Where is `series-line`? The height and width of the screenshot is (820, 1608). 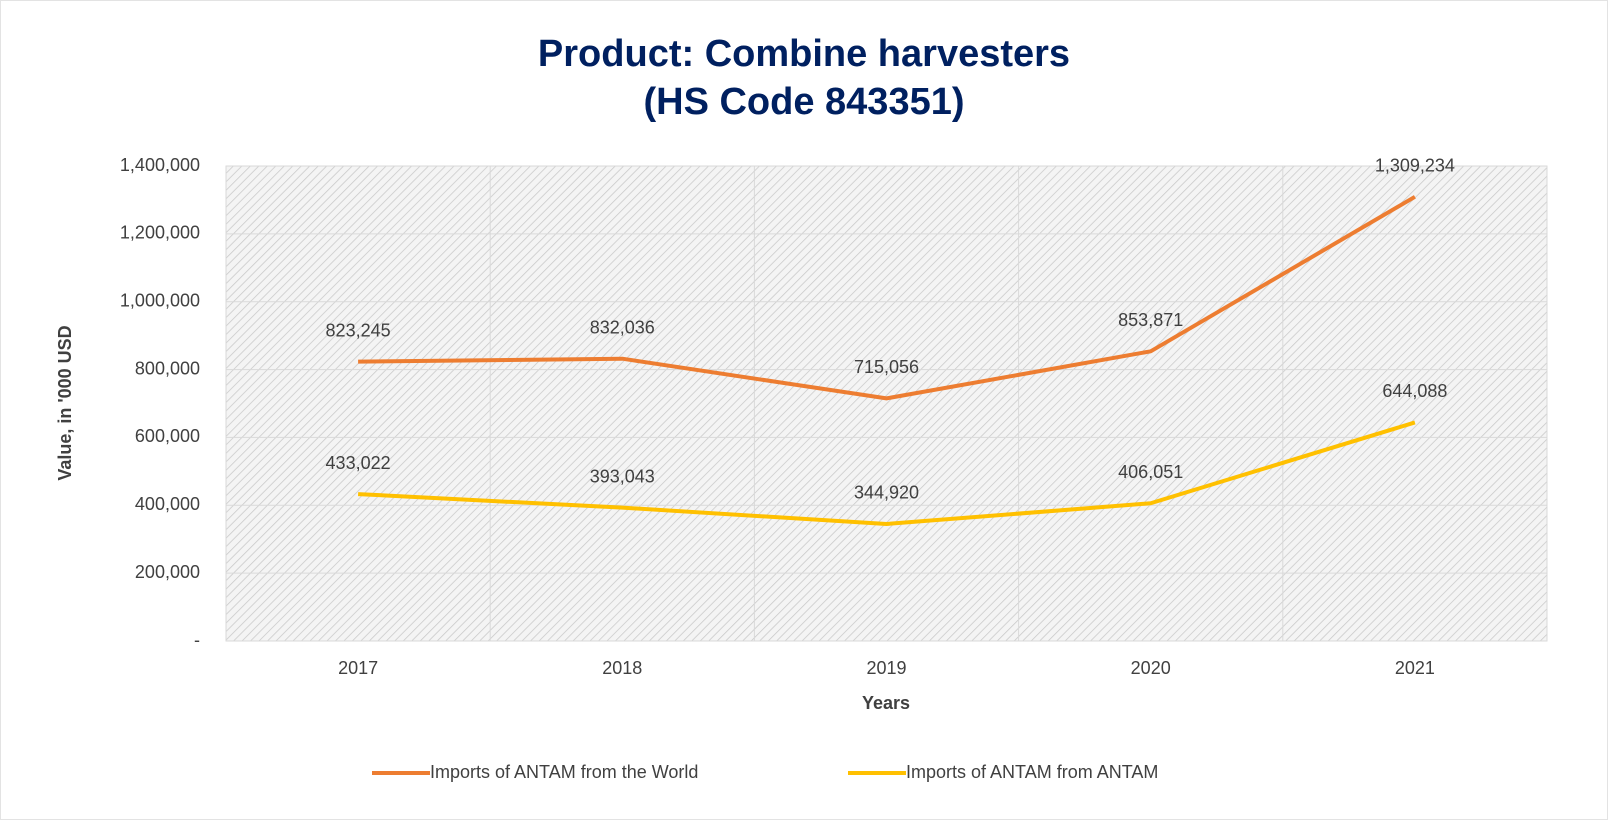
series-line is located at coordinates (886, 473).